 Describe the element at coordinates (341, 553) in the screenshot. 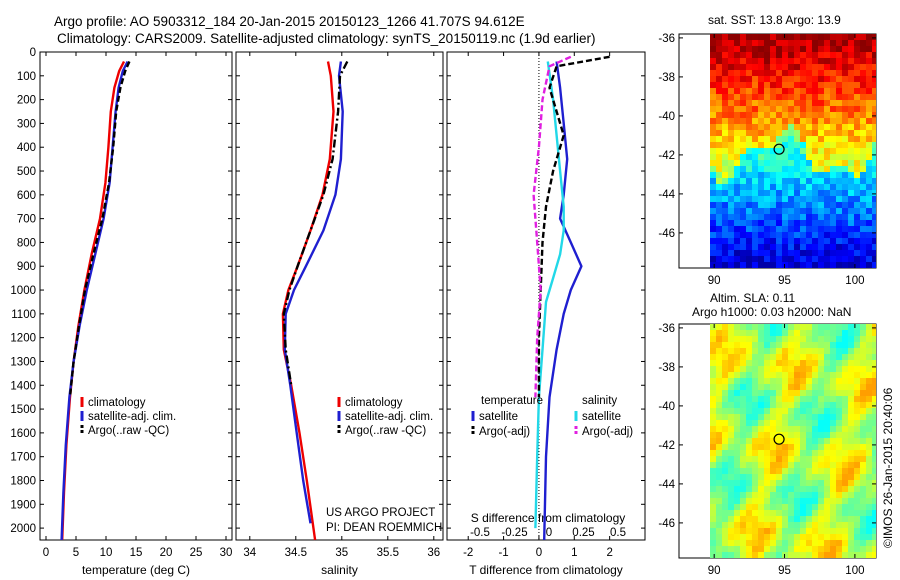

I see `x-tick-label: 35` at that location.